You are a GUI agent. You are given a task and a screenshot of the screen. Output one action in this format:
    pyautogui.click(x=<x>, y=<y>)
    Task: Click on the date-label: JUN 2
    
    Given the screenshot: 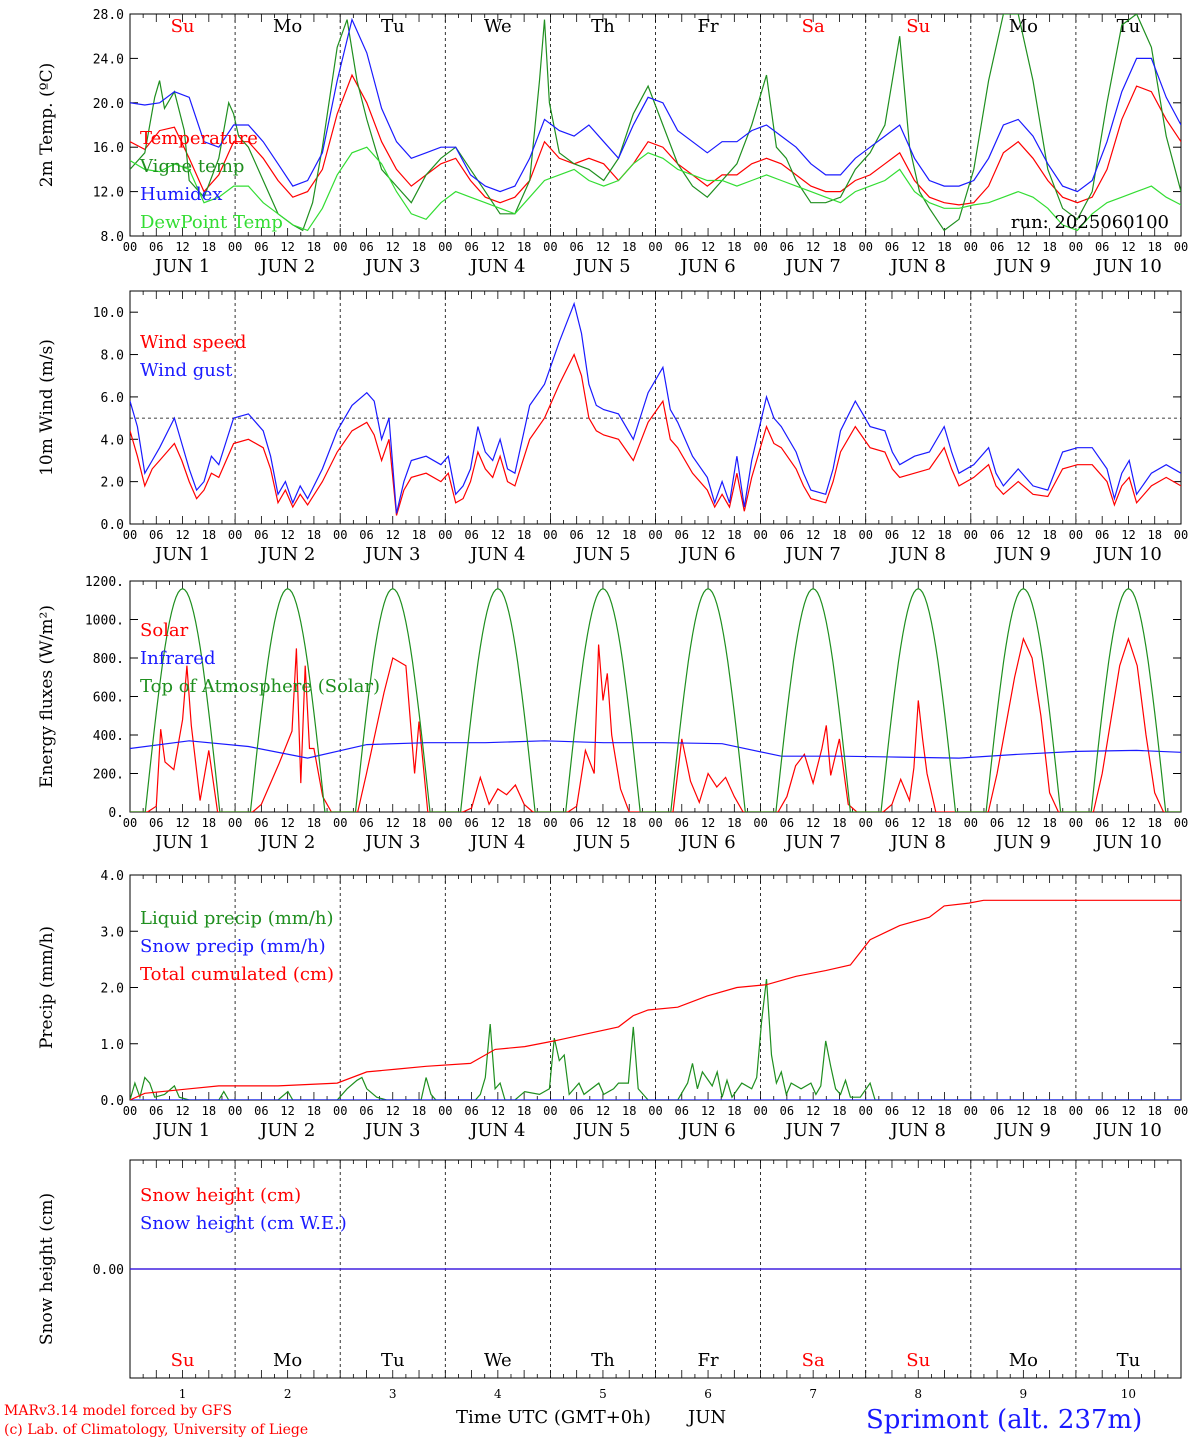 What is the action you would take?
    pyautogui.click(x=286, y=266)
    